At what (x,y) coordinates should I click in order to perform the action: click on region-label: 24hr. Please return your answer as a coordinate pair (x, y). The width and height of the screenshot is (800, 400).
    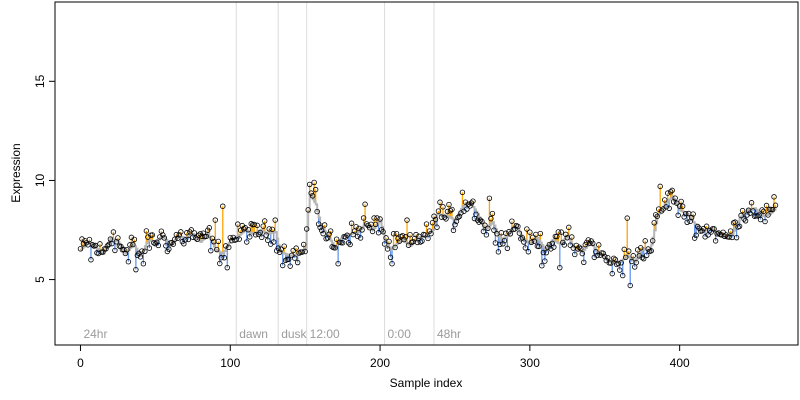
    Looking at the image, I should click on (95, 334).